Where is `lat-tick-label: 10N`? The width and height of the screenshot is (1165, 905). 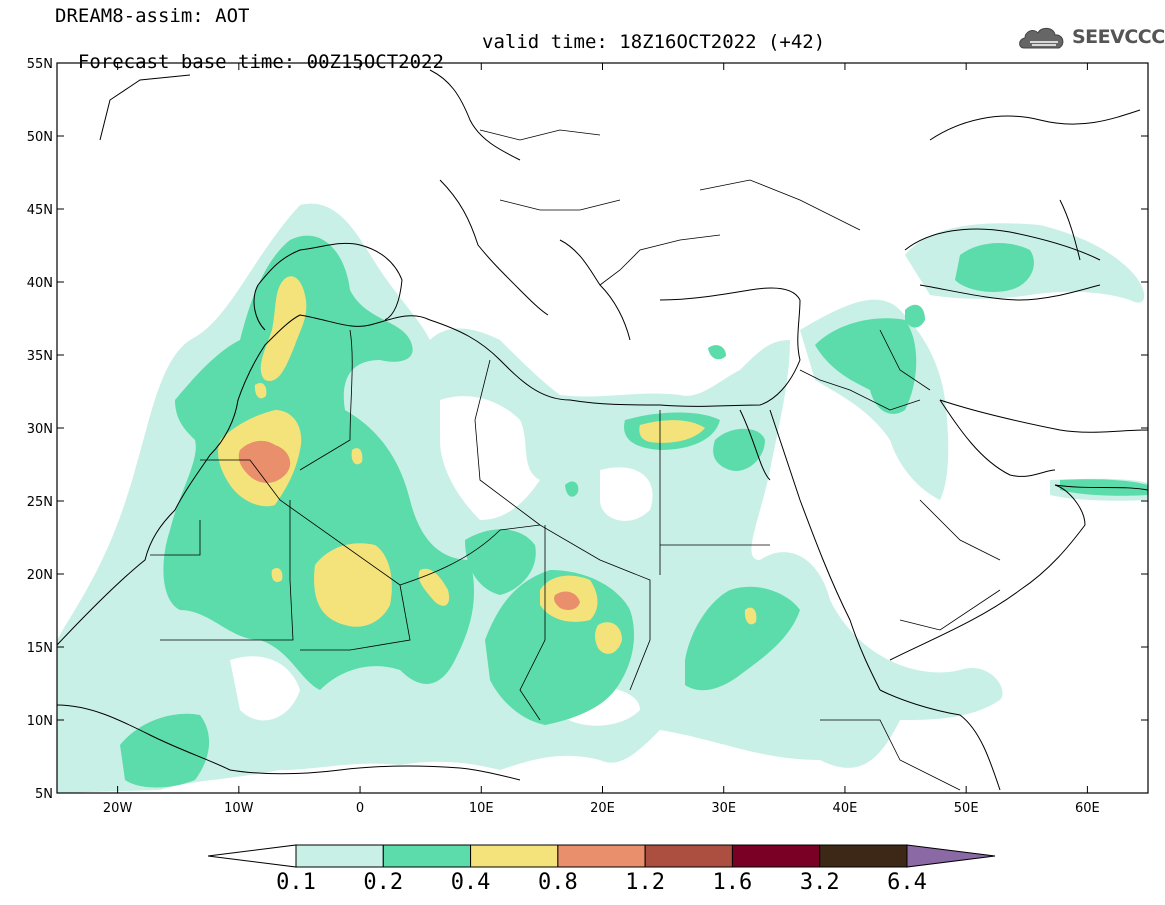 lat-tick-label: 10N is located at coordinates (40, 721).